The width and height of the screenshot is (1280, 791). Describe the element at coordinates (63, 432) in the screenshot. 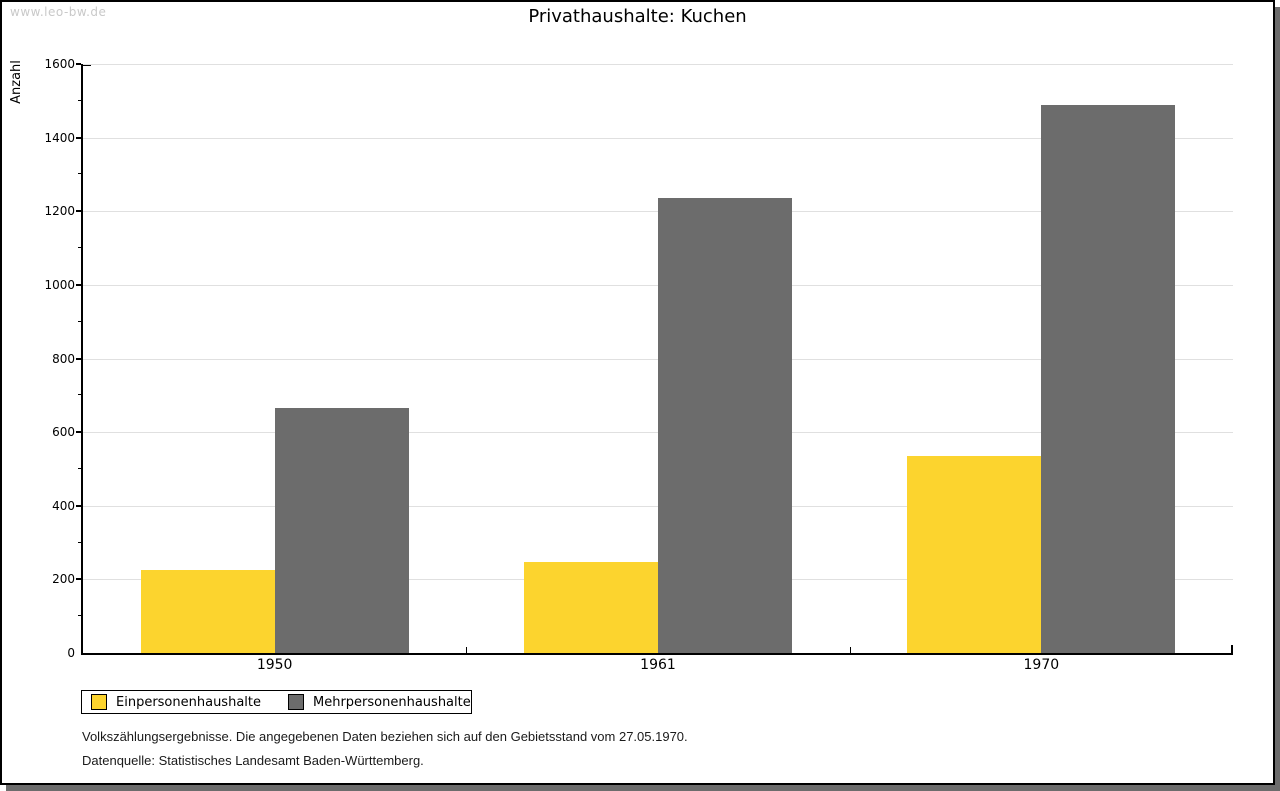

I see `y-tick-label: 600` at that location.